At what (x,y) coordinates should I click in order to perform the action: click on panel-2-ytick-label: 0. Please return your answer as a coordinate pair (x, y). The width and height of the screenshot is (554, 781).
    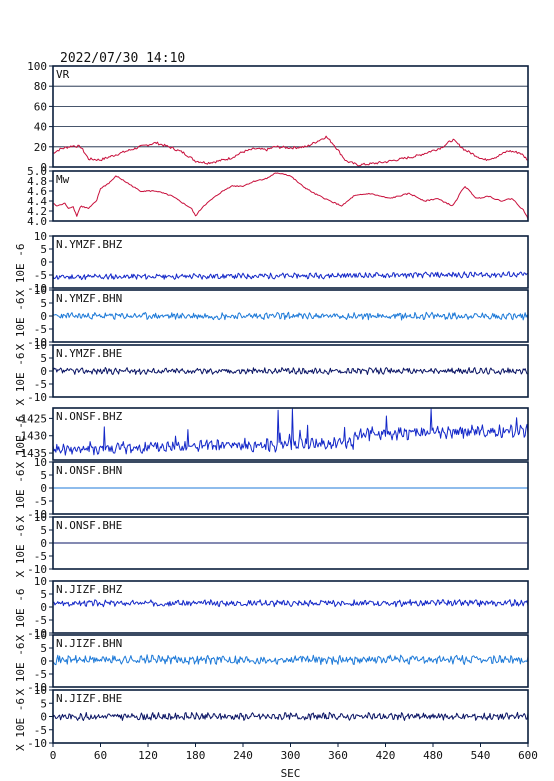
    Looking at the image, I should click on (43, 262).